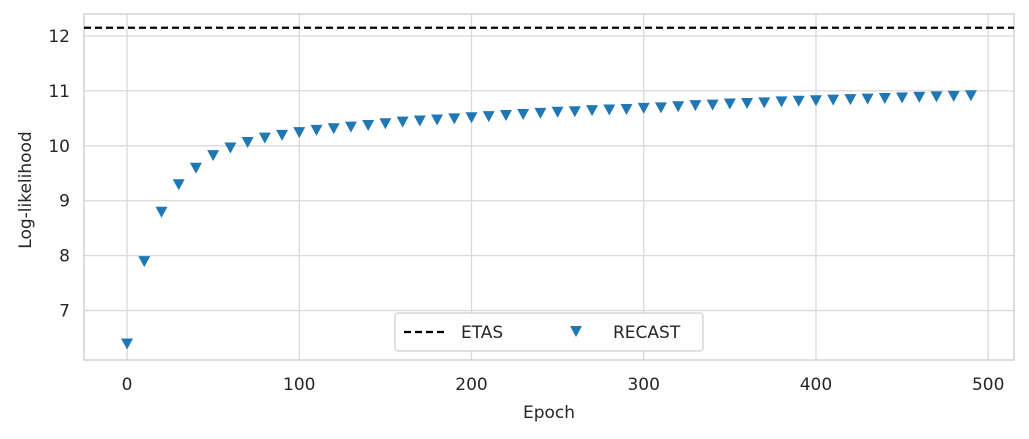 The image size is (1029, 439). What do you see at coordinates (816, 385) in the screenshot?
I see `x-tick-label: 400` at bounding box center [816, 385].